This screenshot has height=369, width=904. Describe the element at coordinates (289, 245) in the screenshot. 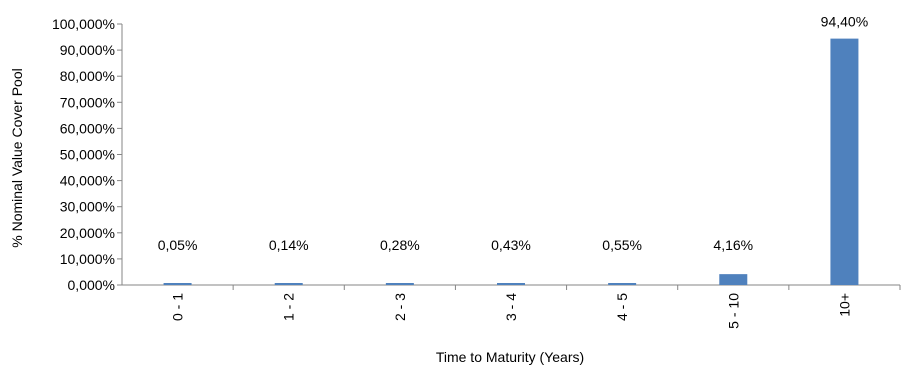

I see `data-label: 0,14%` at that location.